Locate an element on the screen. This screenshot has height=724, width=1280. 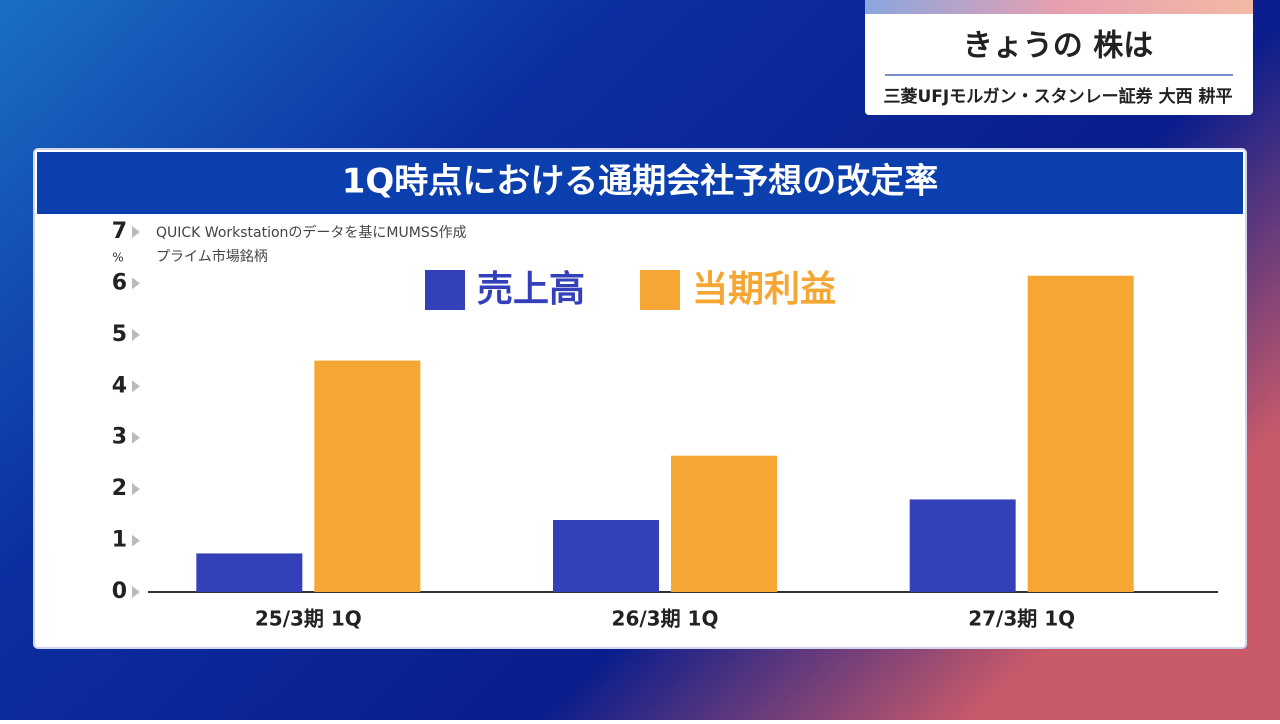
y-unit: % is located at coordinates (117, 258).